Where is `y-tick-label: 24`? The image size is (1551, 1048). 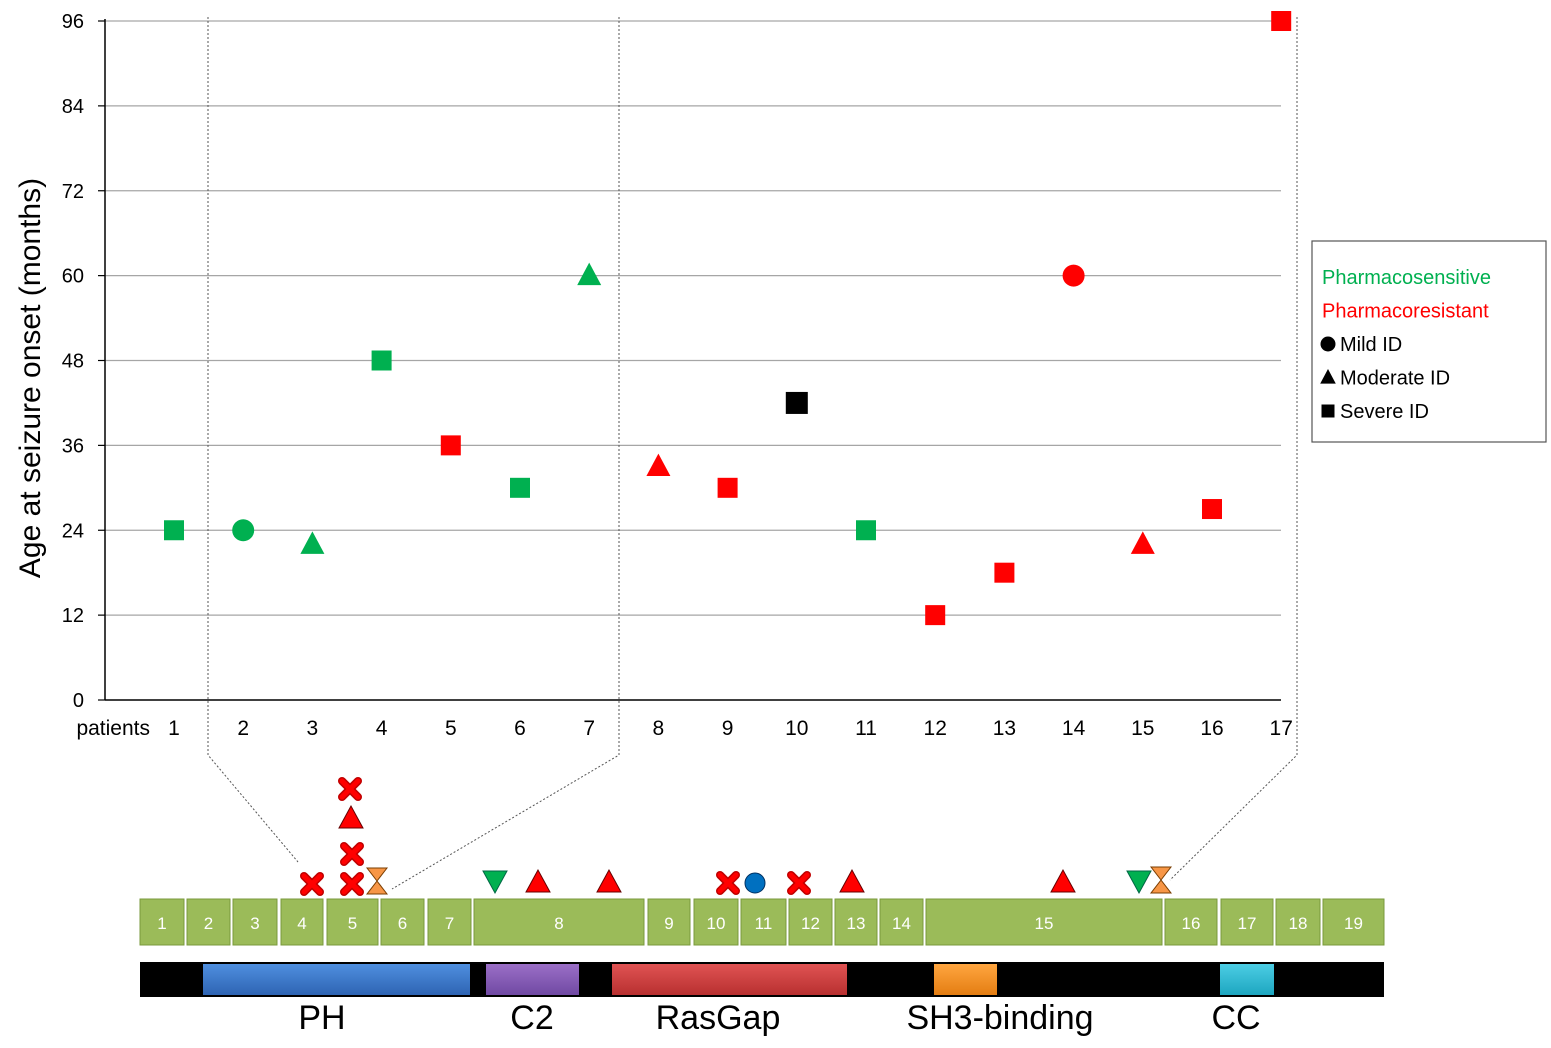
y-tick-label: 24 is located at coordinates (73, 531).